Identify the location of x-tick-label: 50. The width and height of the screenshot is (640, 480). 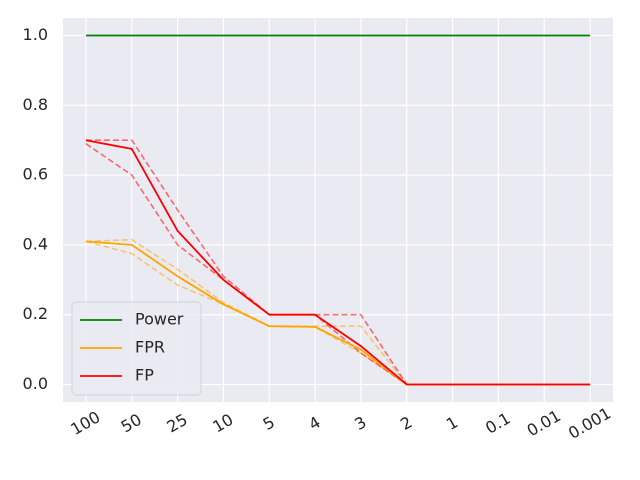
(131, 423).